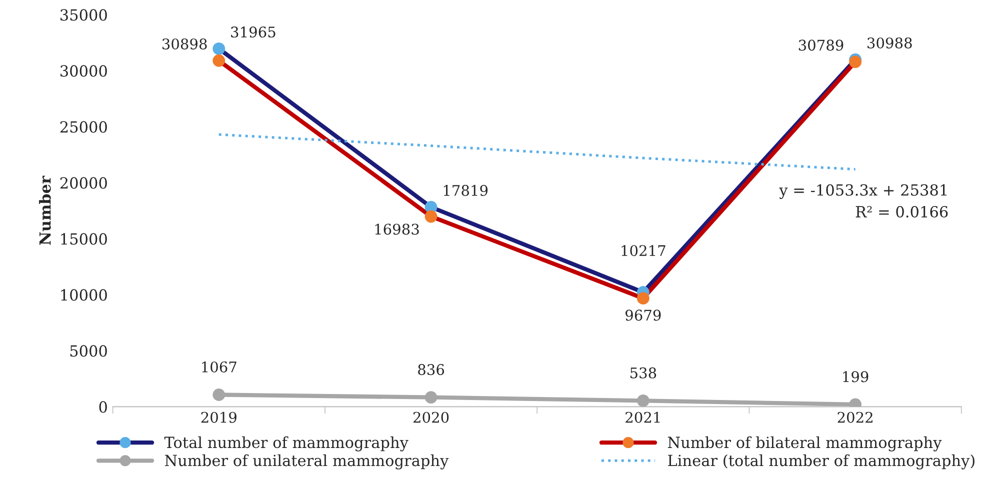 This screenshot has height=490, width=981. What do you see at coordinates (431, 370) in the screenshot?
I see `data-label: 836` at bounding box center [431, 370].